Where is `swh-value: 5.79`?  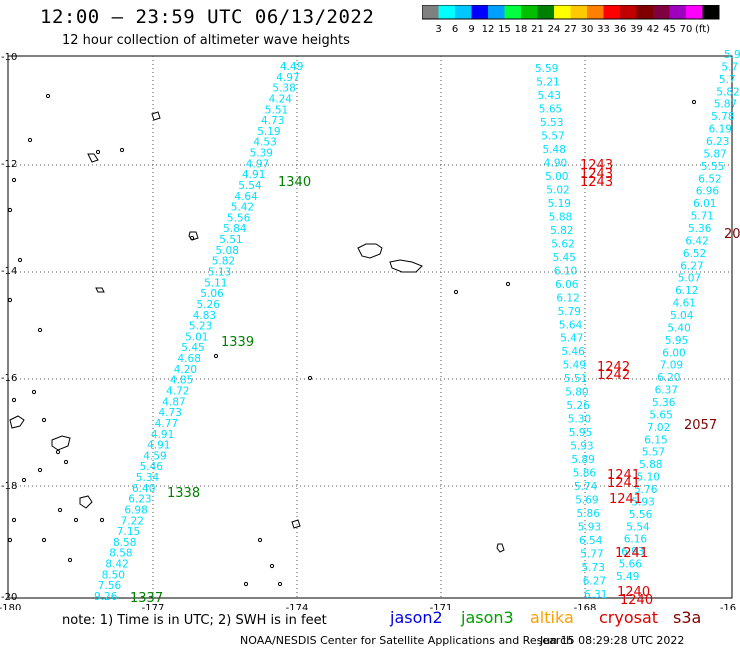
swh-value: 5.79 is located at coordinates (569, 312).